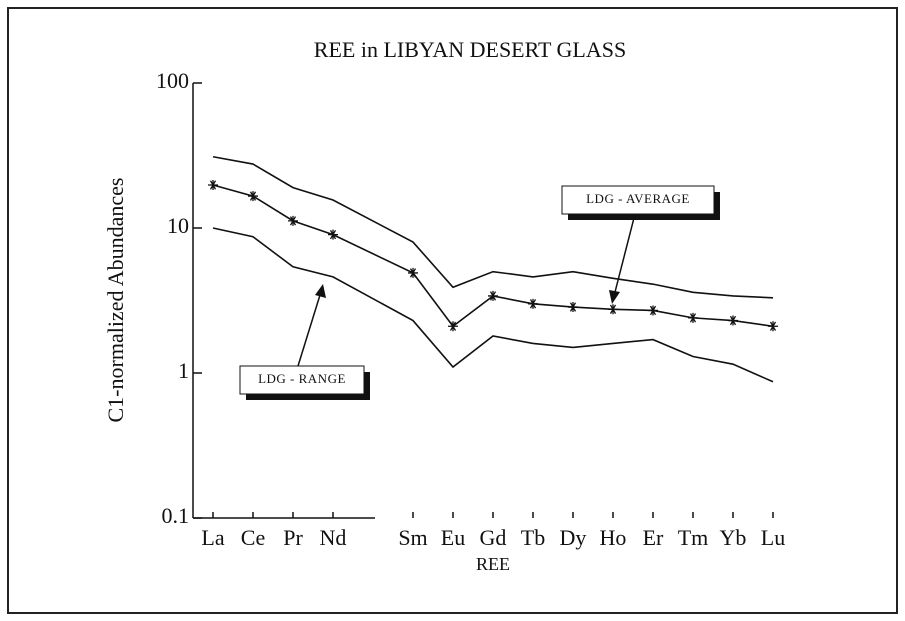 The width and height of the screenshot is (905, 621). I want to click on x-tick-label: Gd, so click(493, 537).